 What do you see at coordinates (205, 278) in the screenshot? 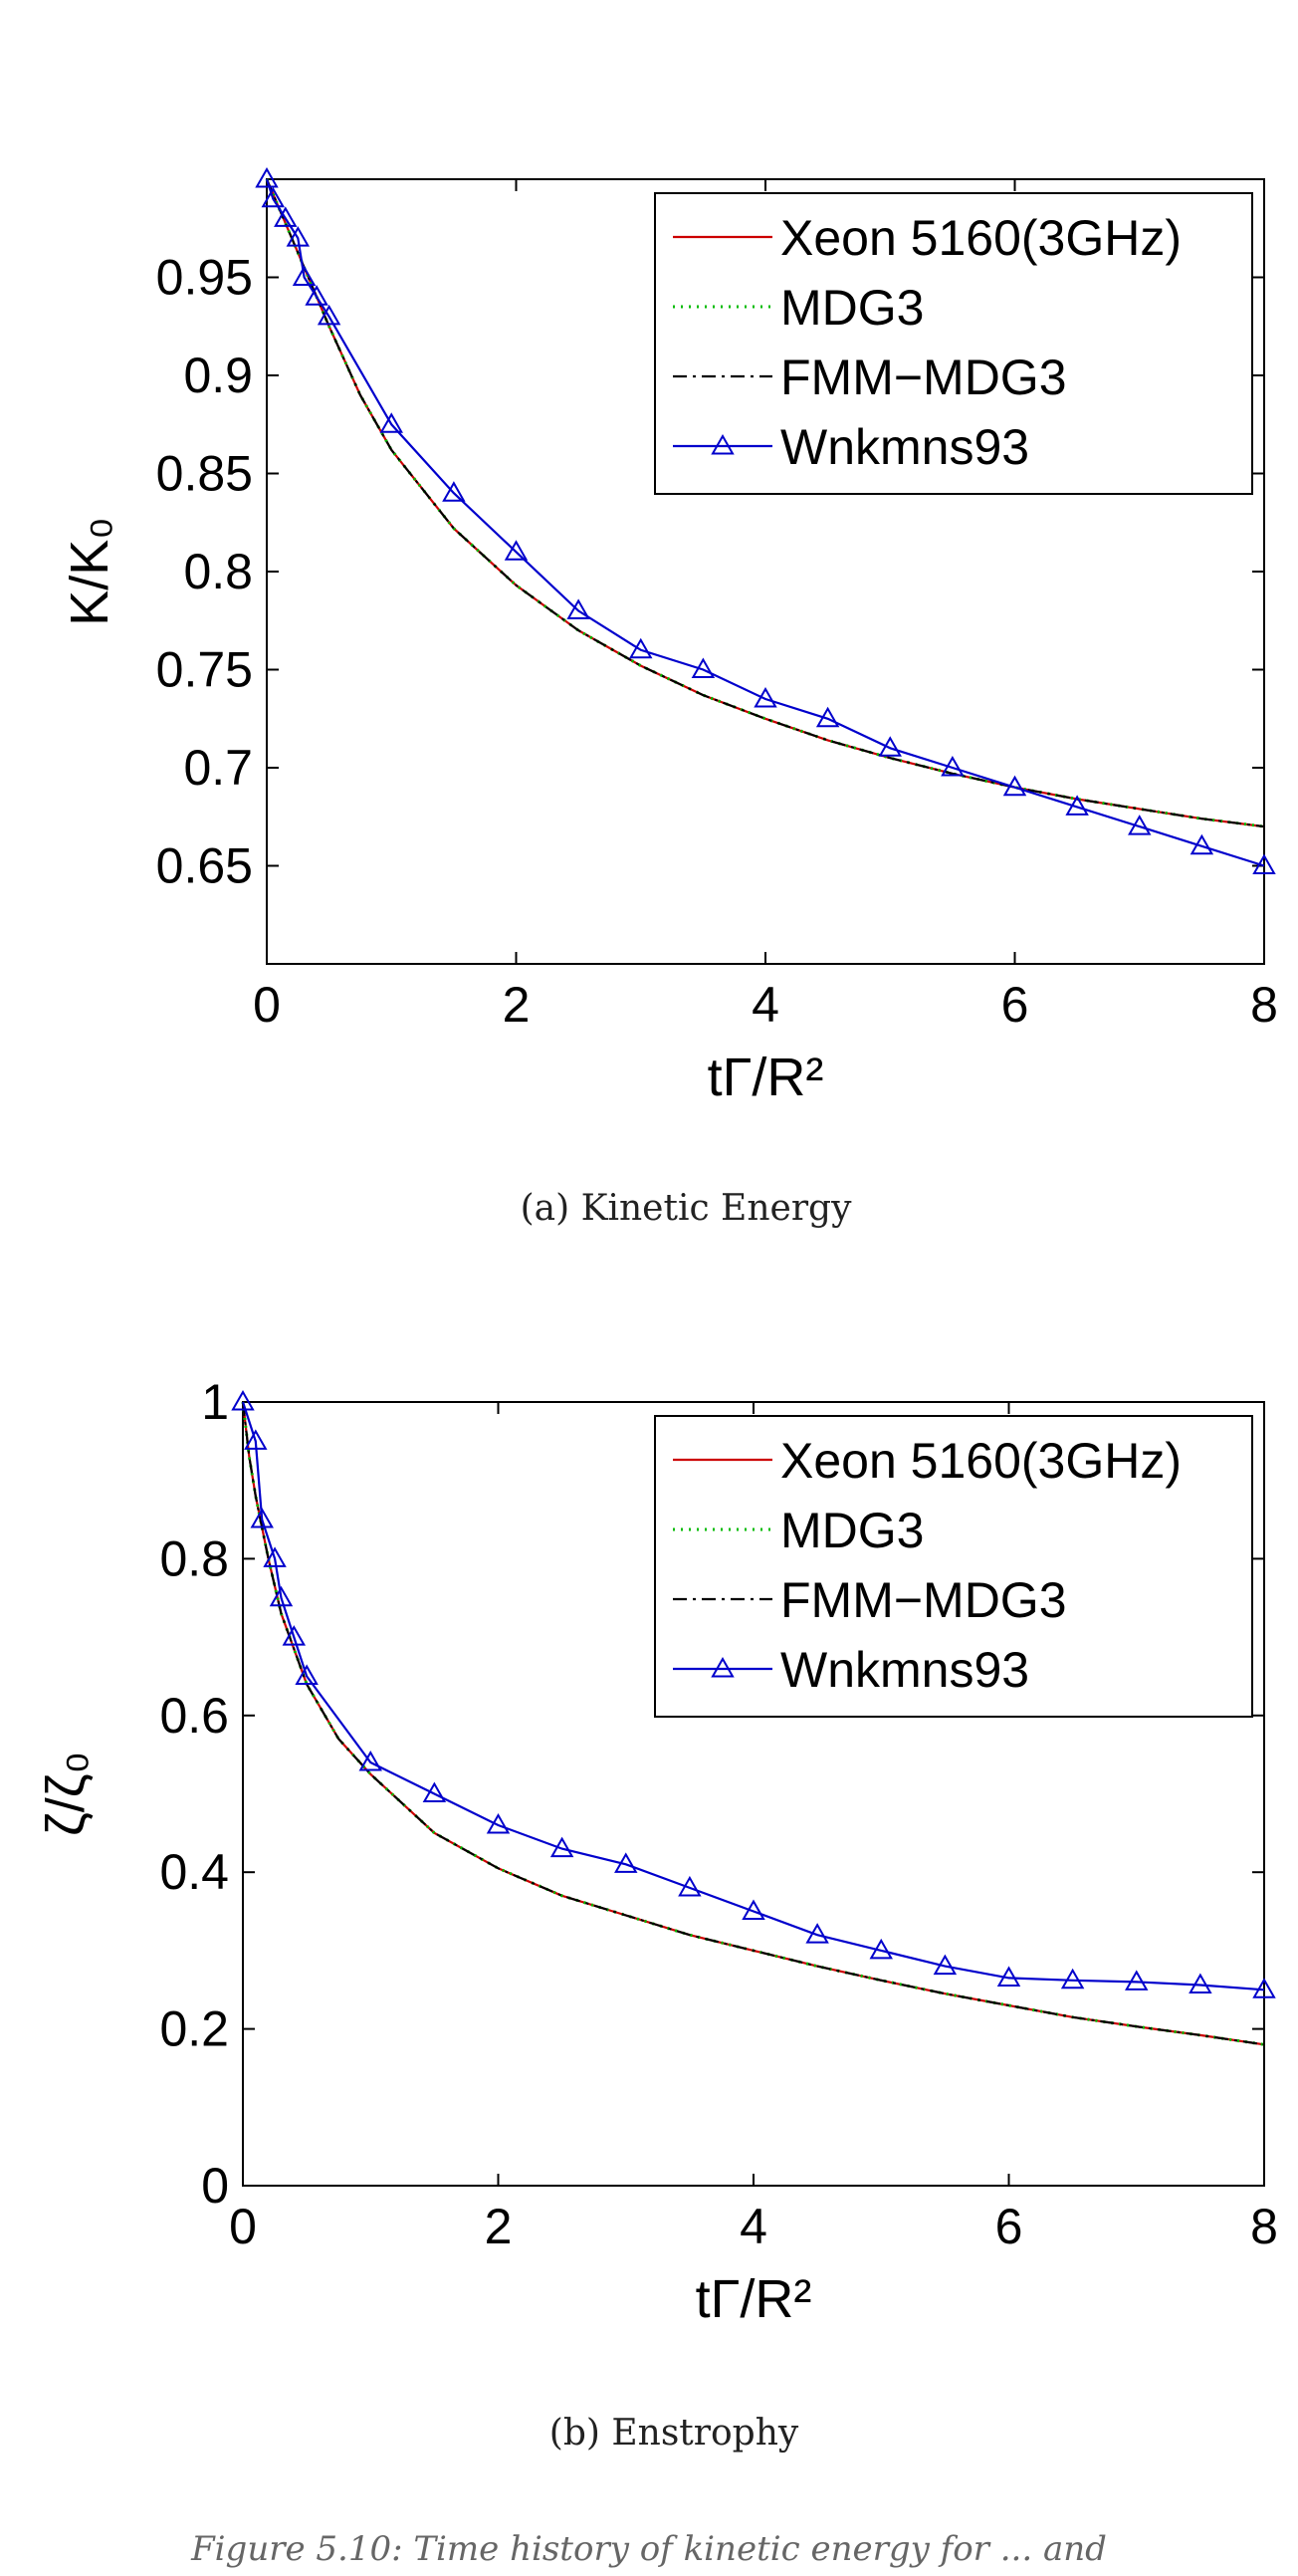
I see `y-tick-label: 0.95` at bounding box center [205, 278].